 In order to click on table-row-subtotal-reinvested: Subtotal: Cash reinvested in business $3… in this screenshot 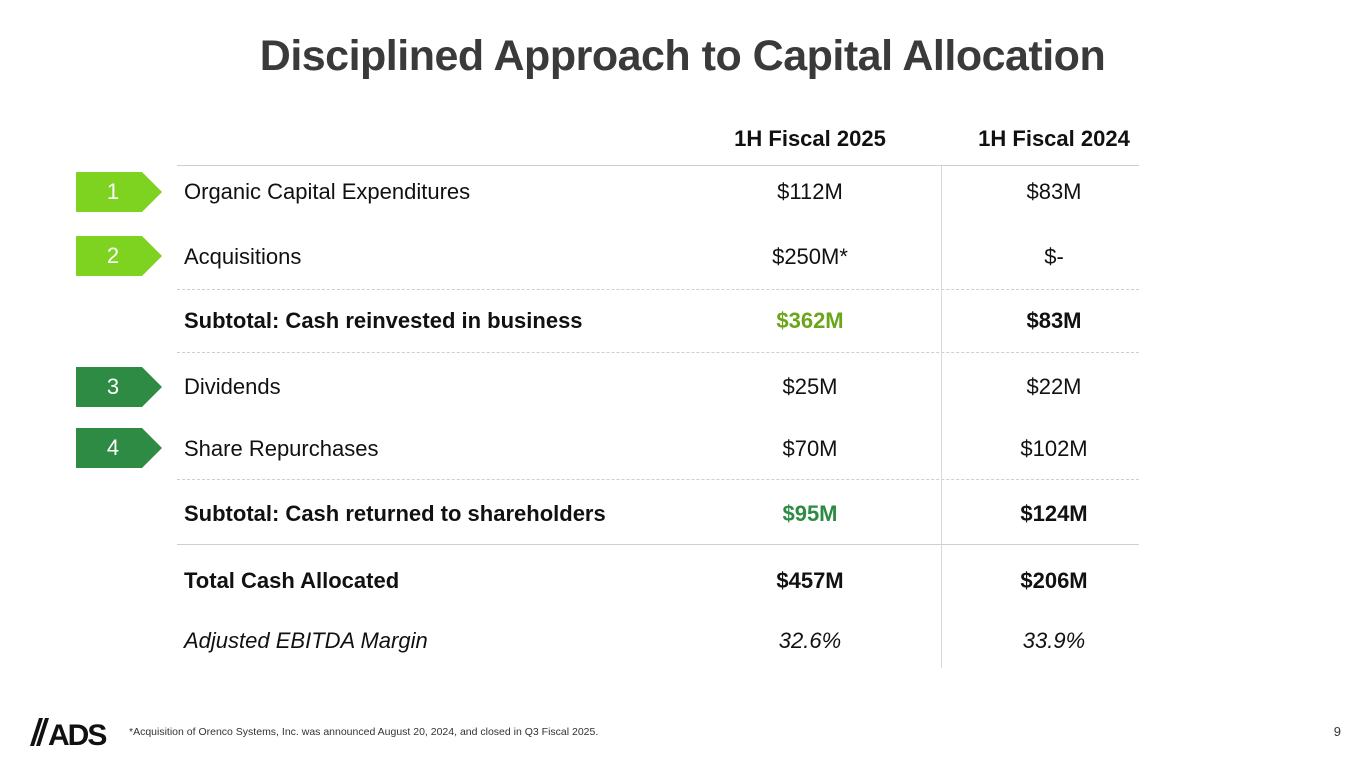, I will do `click(682, 321)`.